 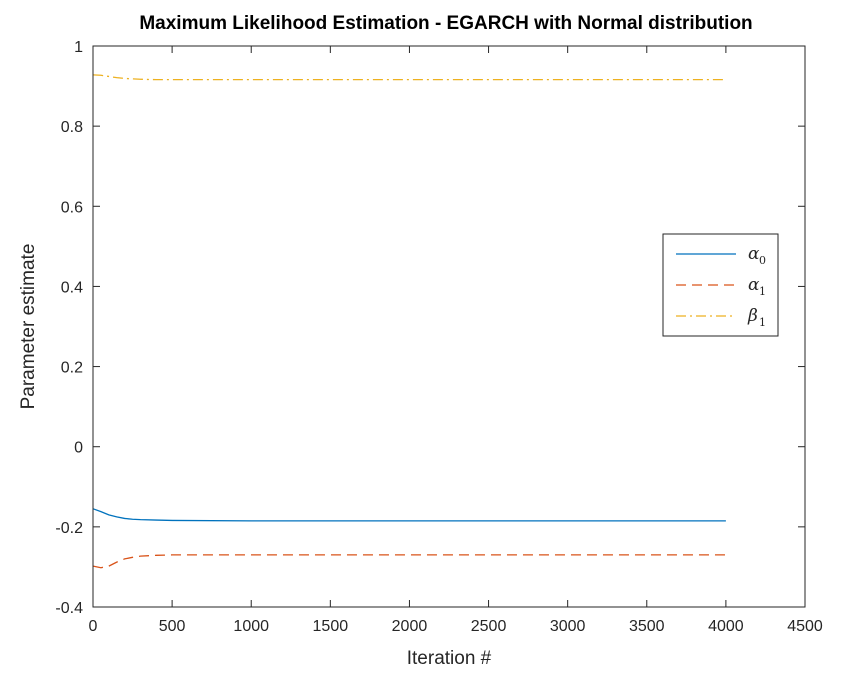 I want to click on y-axis-label: Parameter estimate, so click(x=28, y=327).